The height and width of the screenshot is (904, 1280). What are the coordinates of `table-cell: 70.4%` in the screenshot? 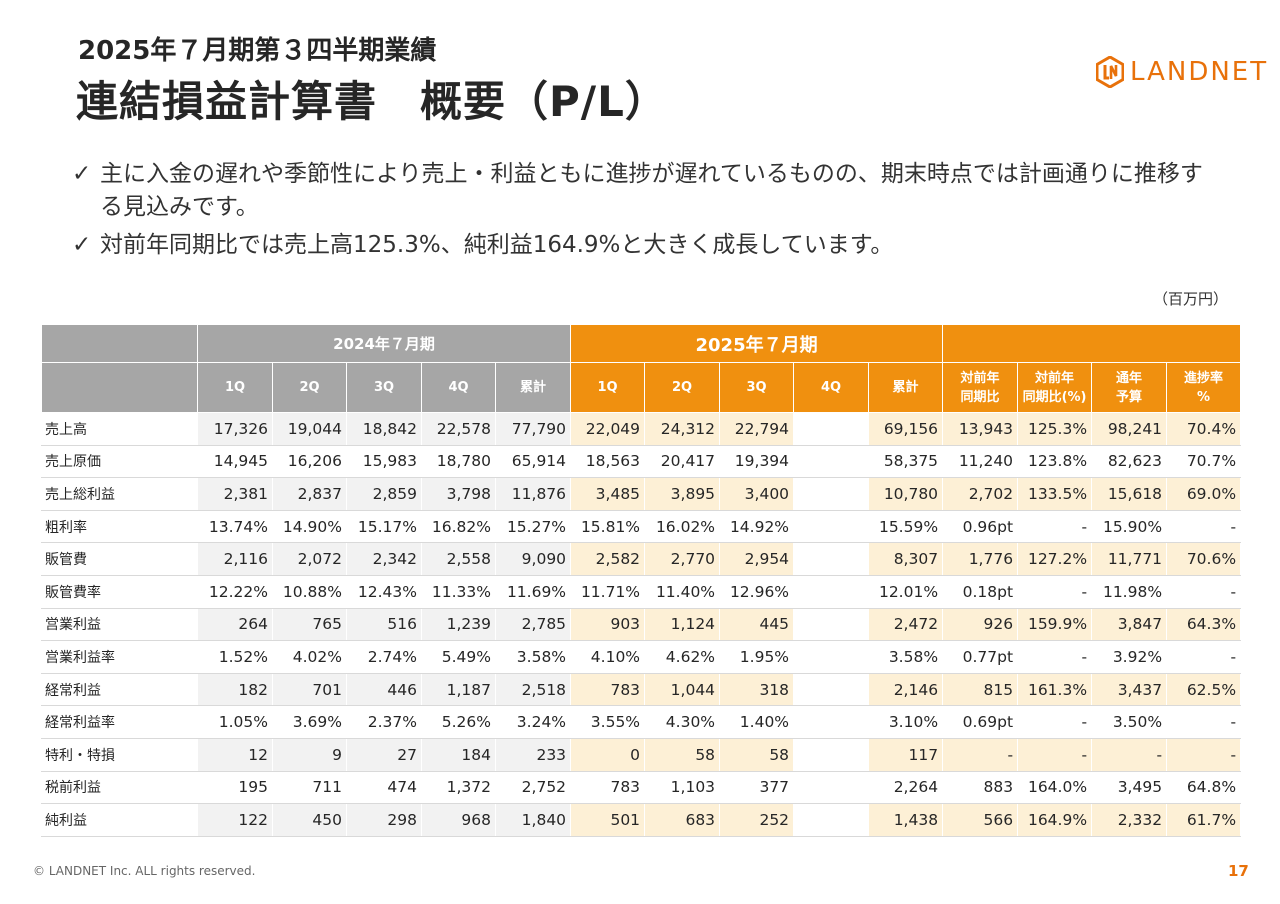 It's located at (1204, 429).